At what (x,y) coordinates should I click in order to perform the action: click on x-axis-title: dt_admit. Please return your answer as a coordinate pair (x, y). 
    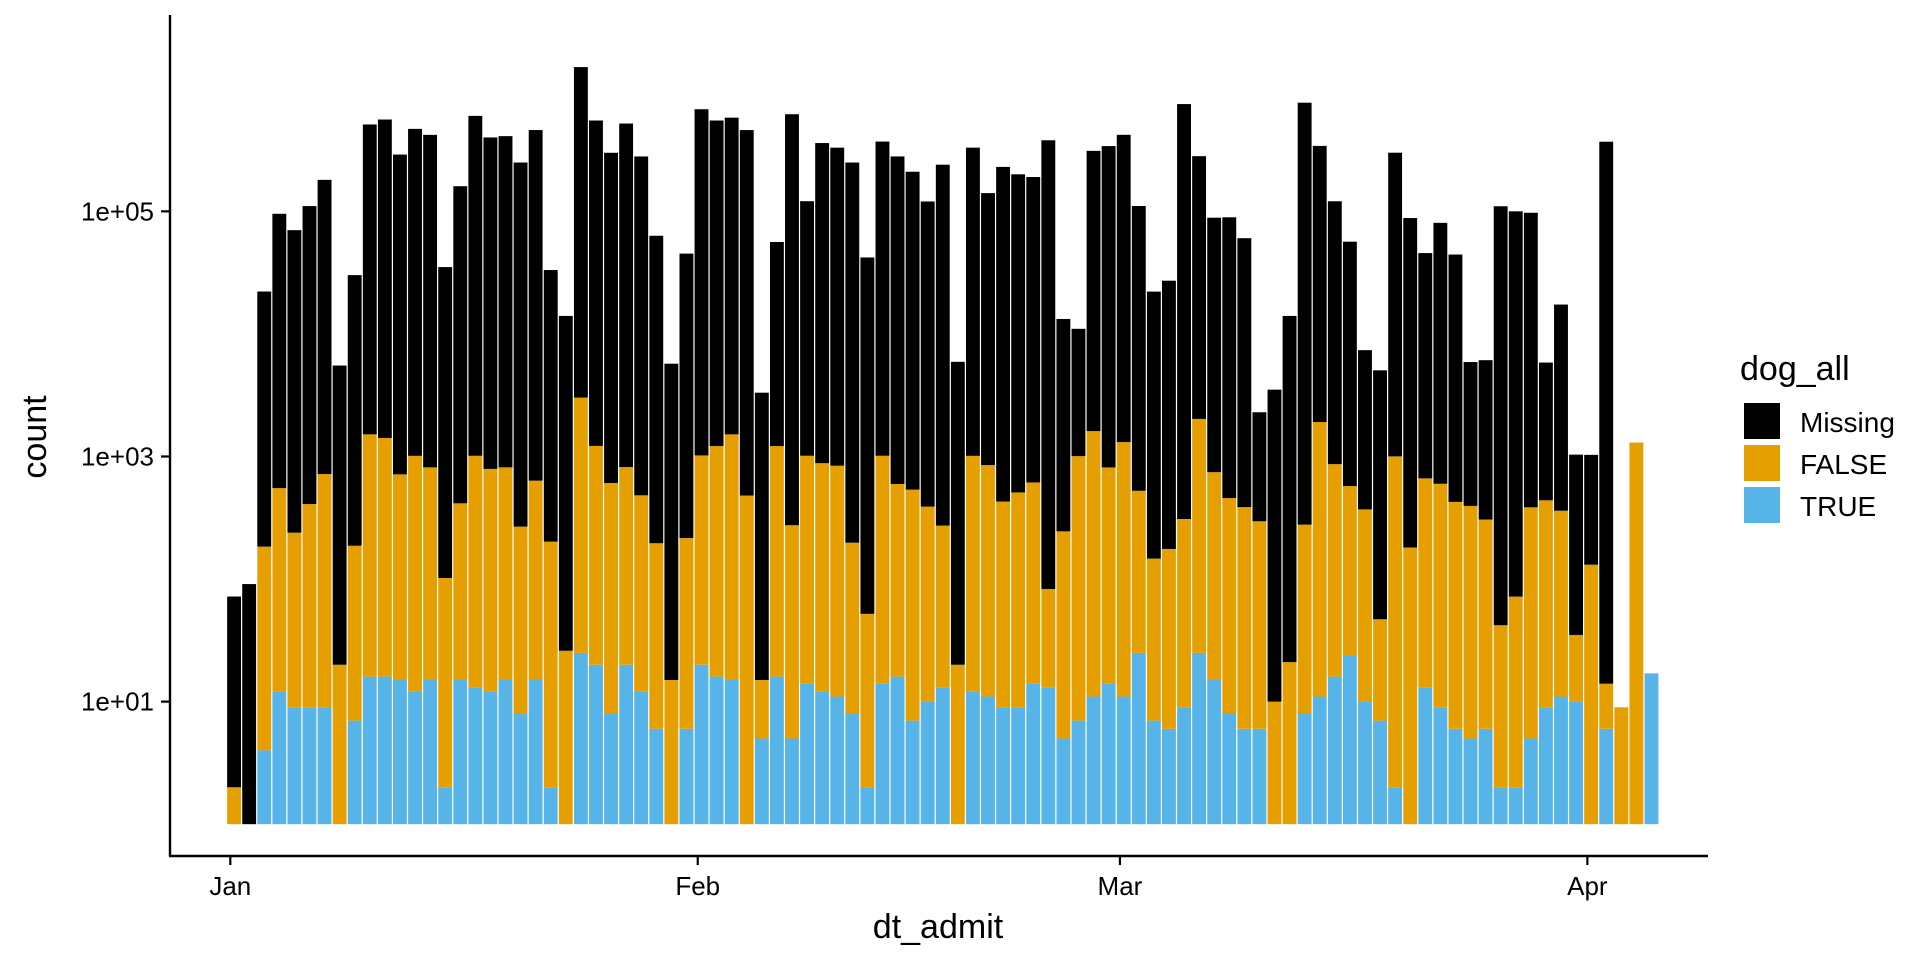
    Looking at the image, I should click on (938, 927).